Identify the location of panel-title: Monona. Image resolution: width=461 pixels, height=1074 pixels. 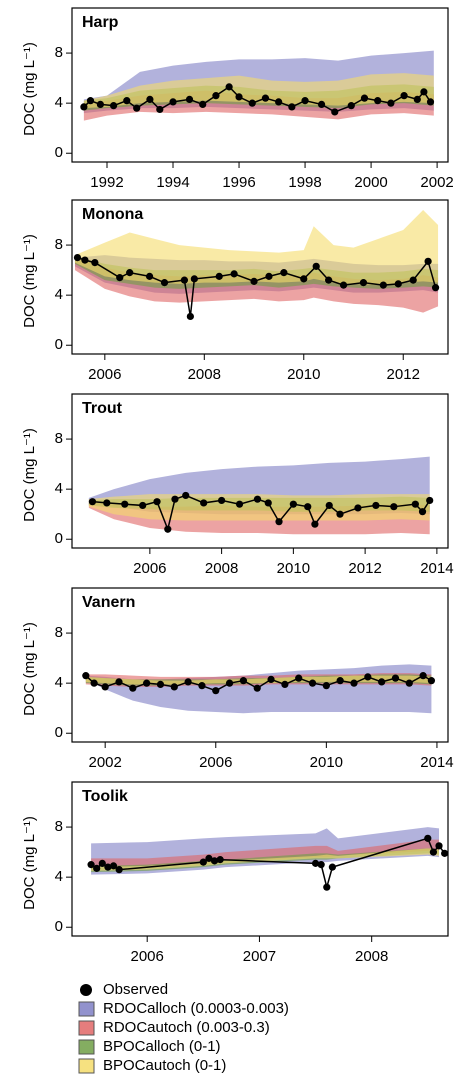
(112, 214).